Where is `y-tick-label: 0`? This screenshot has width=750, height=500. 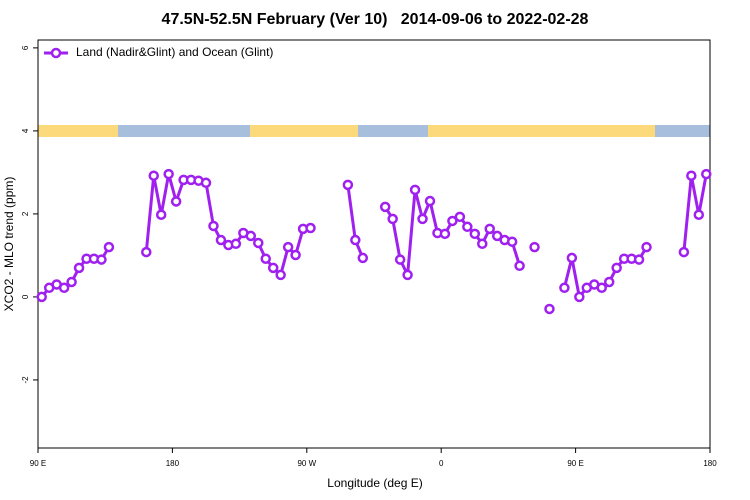
y-tick-label: 0 is located at coordinates (25, 296).